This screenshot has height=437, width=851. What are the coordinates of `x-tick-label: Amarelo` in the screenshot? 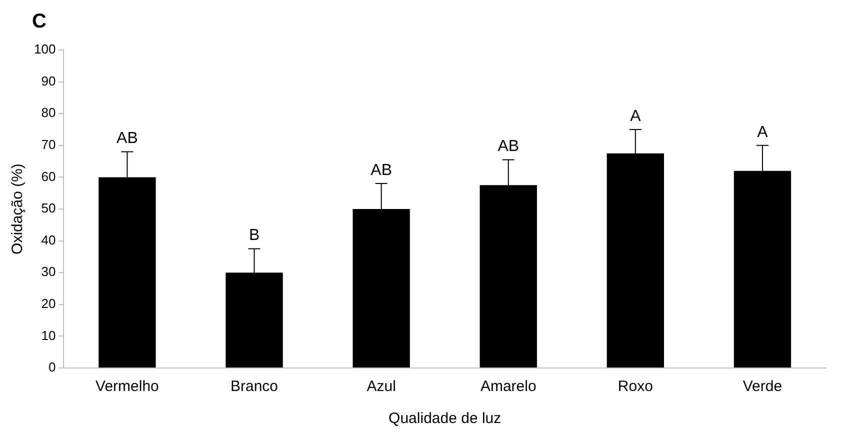 It's located at (508, 387).